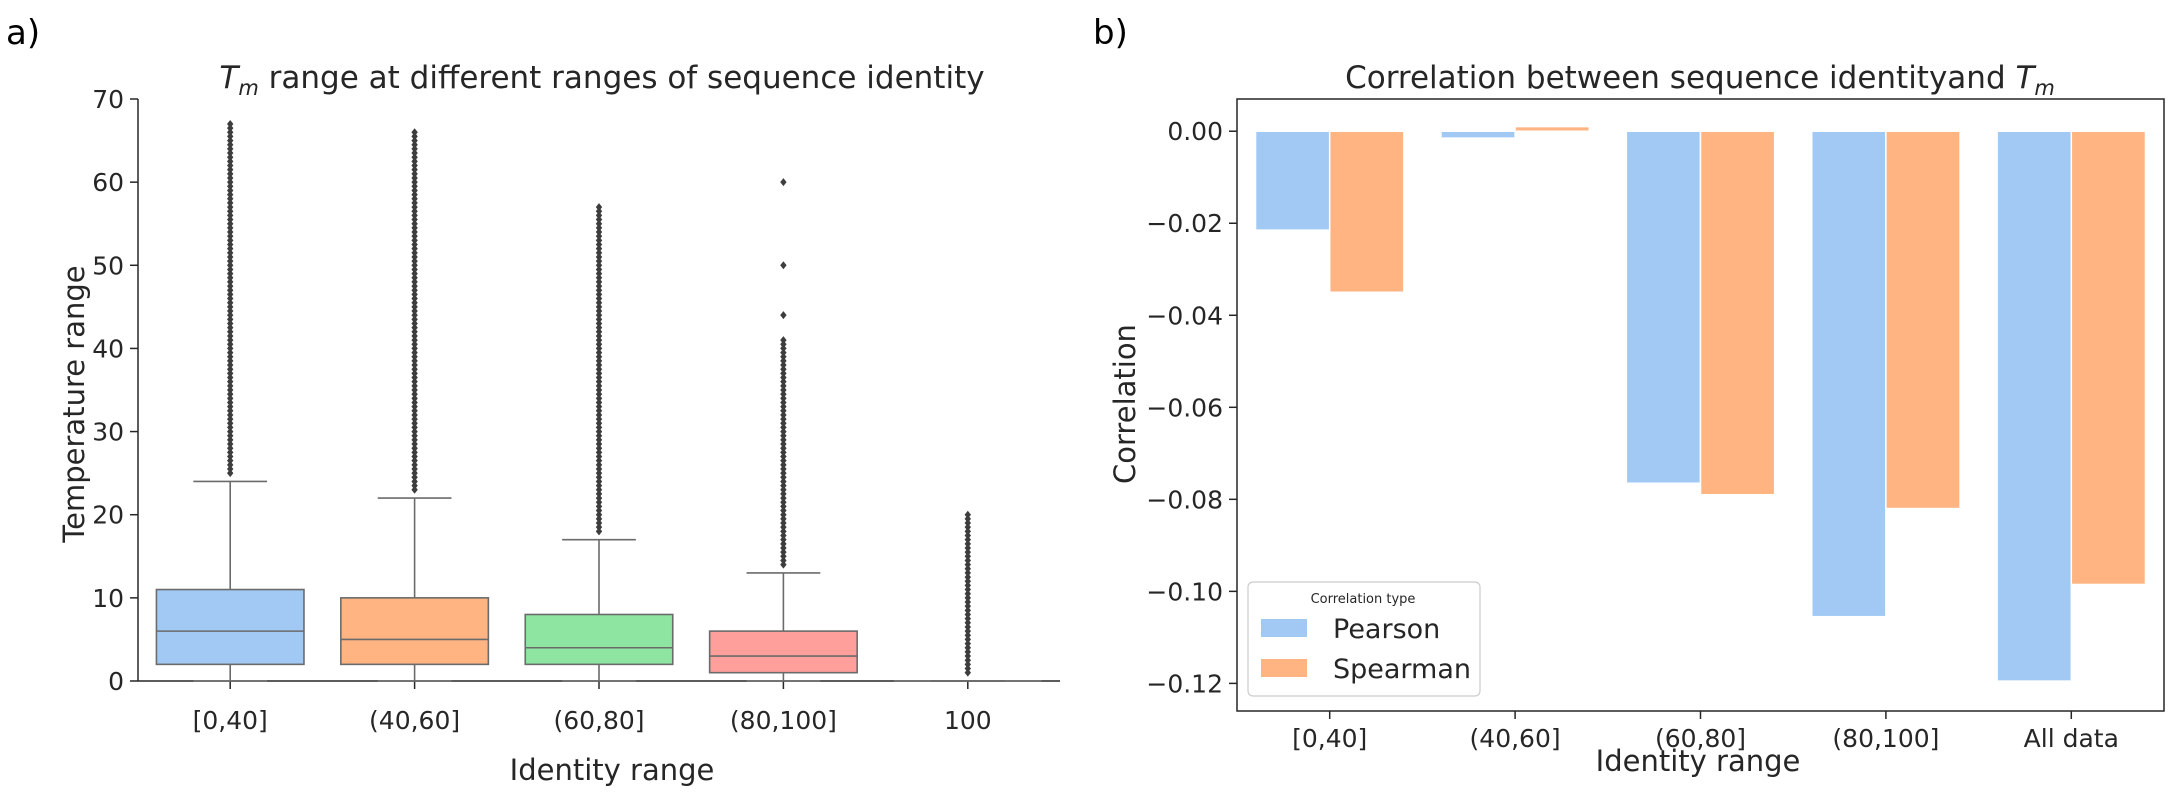 The height and width of the screenshot is (794, 2180). Describe the element at coordinates (1125, 404) in the screenshot. I see `chart-b-ylabel: Correlation` at that location.